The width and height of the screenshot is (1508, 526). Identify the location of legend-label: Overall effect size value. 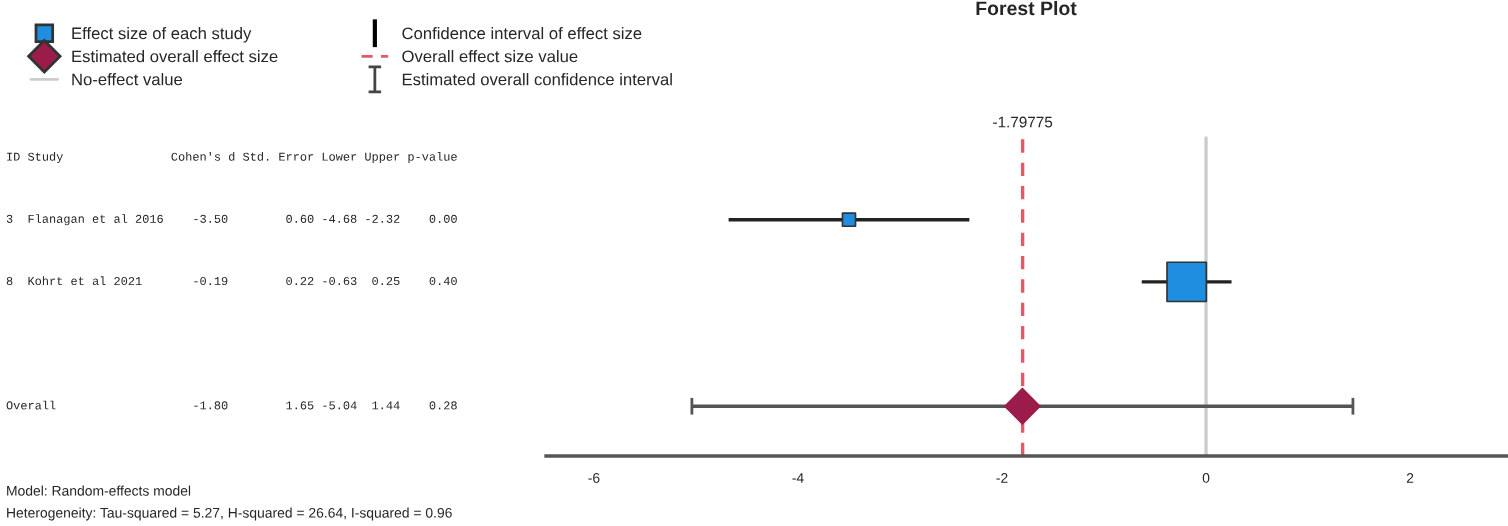
(490, 56).